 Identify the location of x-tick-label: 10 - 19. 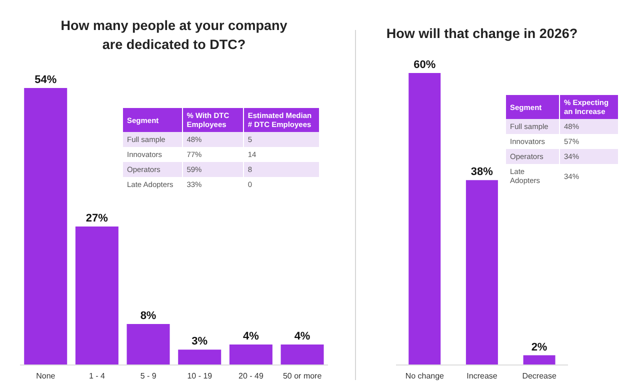
(200, 376).